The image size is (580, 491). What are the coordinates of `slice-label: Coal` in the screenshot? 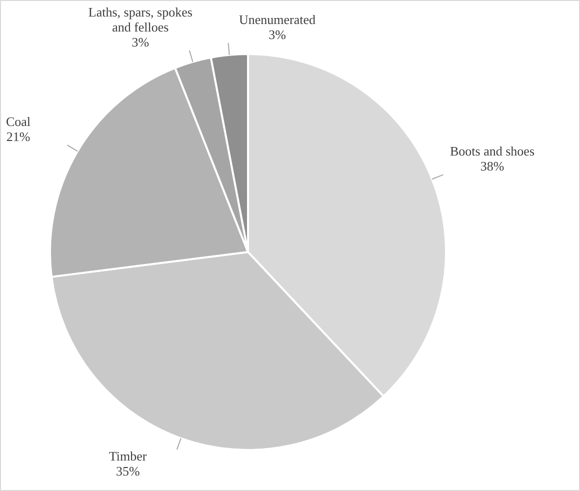 It's located at (18, 122).